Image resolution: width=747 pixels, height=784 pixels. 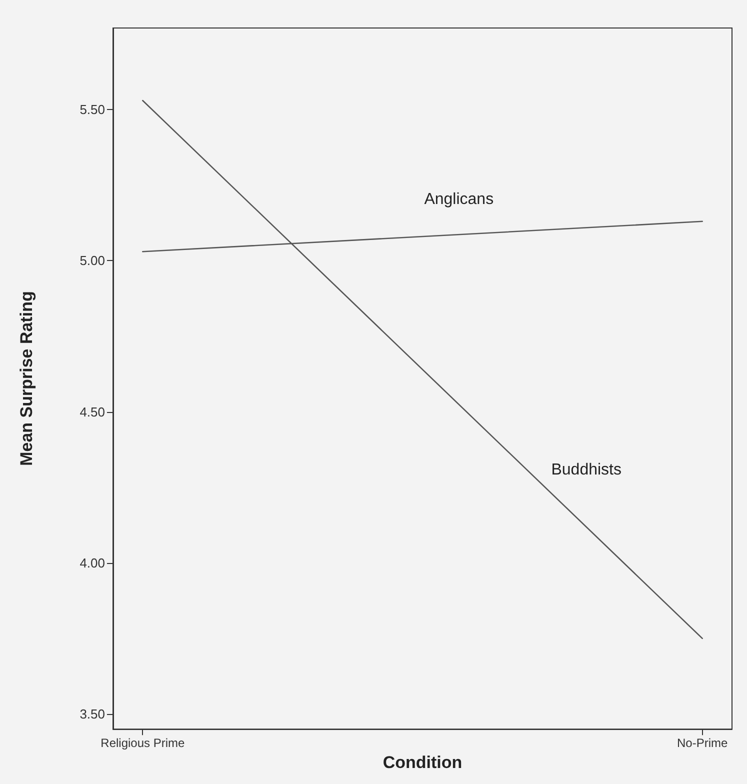 What do you see at coordinates (92, 110) in the screenshot?
I see `y-tick-label: 5.50` at bounding box center [92, 110].